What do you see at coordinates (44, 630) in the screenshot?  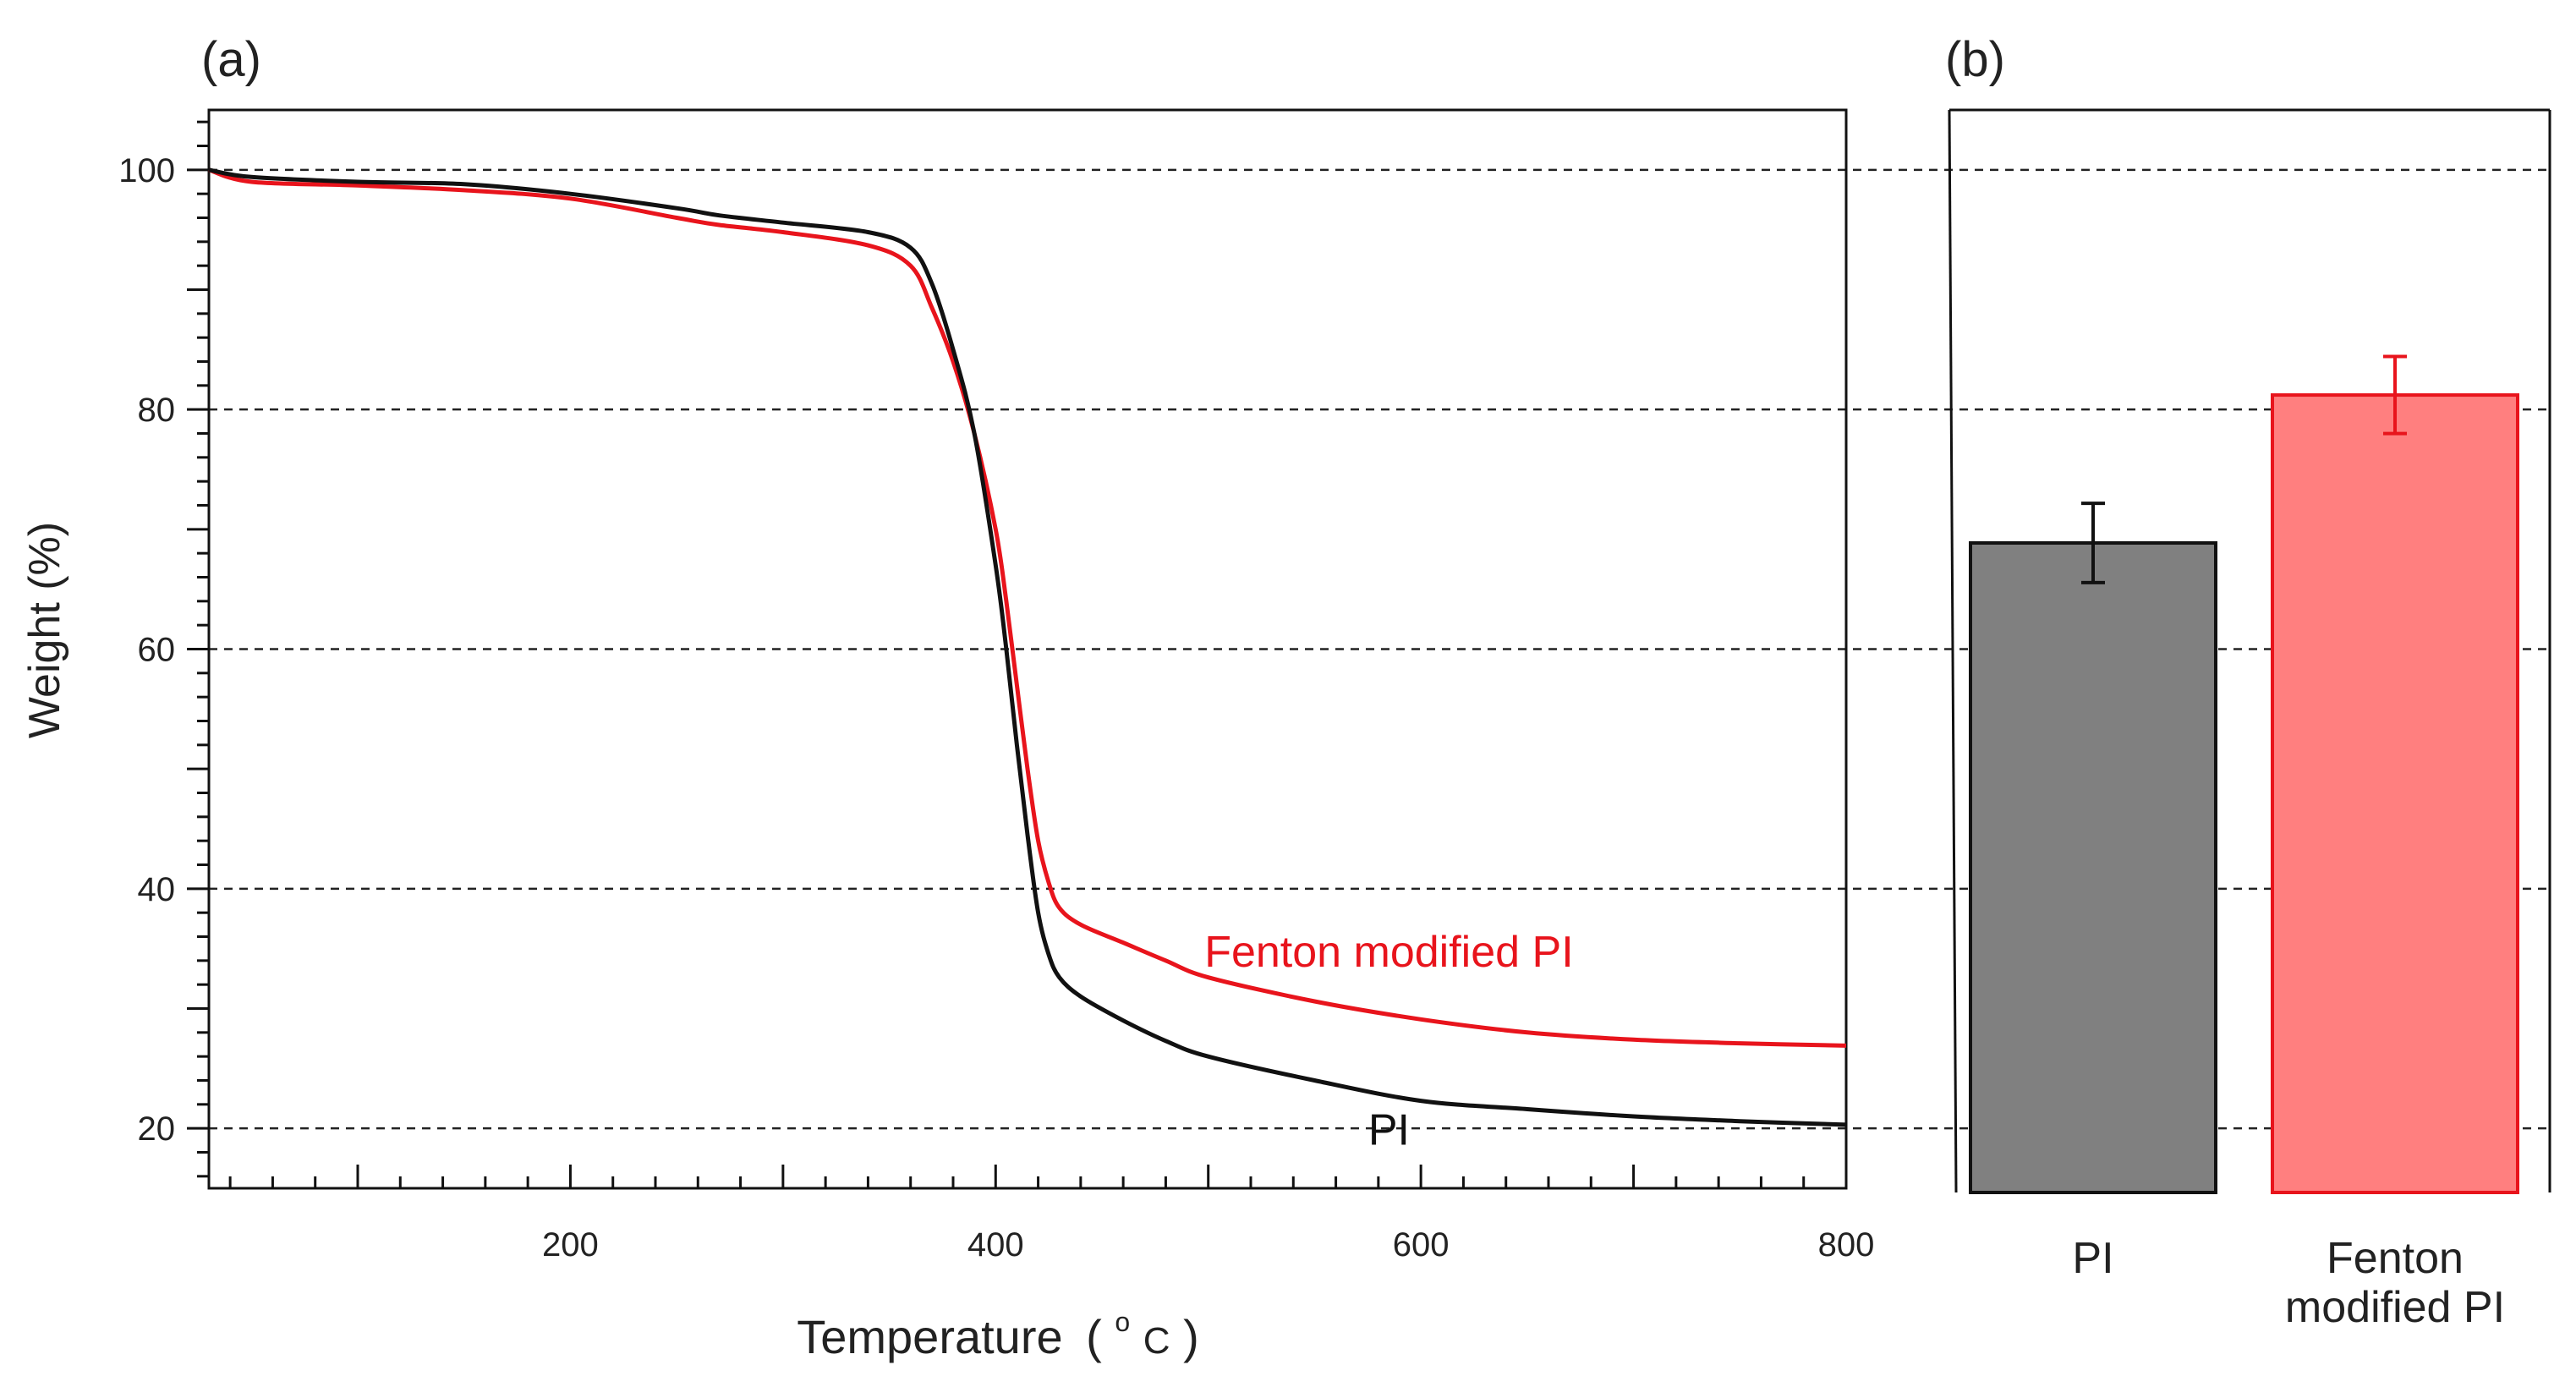 I see `panel-a-y-axis-label: Weight (%)` at bounding box center [44, 630].